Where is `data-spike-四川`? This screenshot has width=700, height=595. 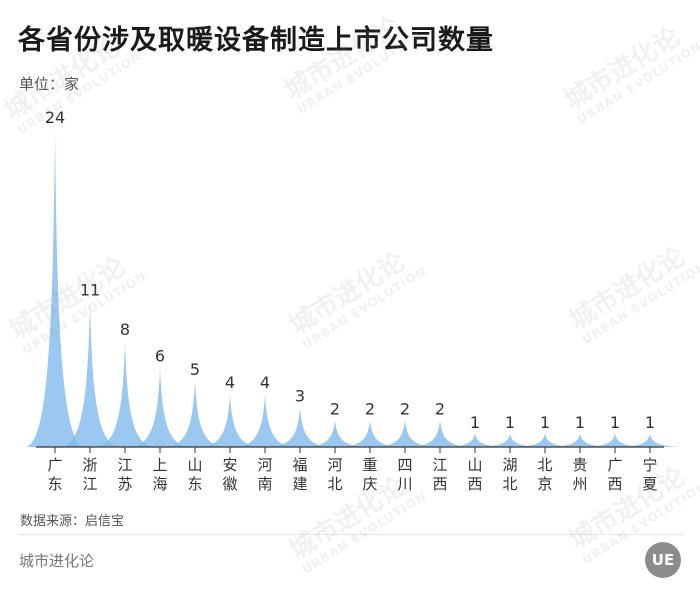
data-spike-四川 is located at coordinates (405, 433).